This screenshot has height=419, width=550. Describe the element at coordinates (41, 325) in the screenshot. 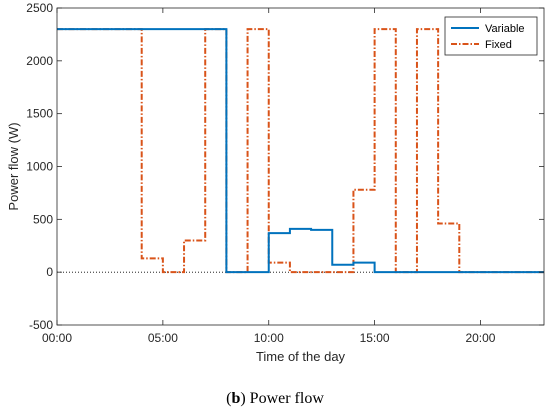

I see `y-tick-label: -500` at that location.